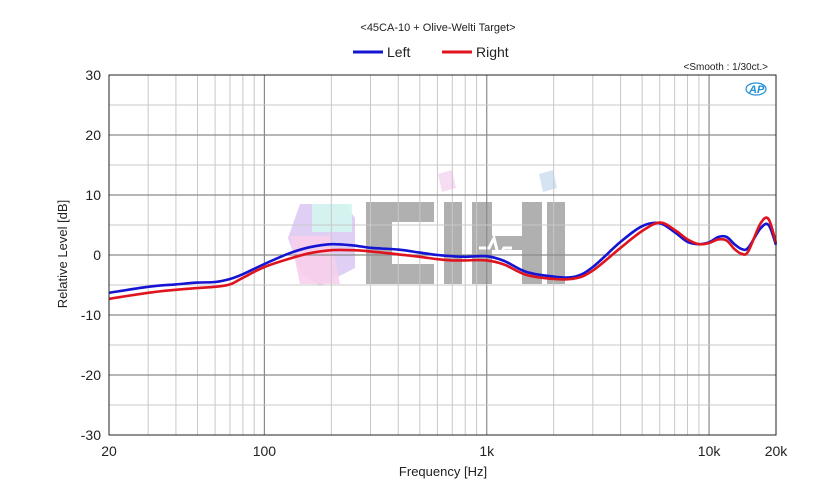 Image resolution: width=835 pixels, height=501 pixels. What do you see at coordinates (443, 471) in the screenshot?
I see `x-axis-label: Frequency [Hz]` at bounding box center [443, 471].